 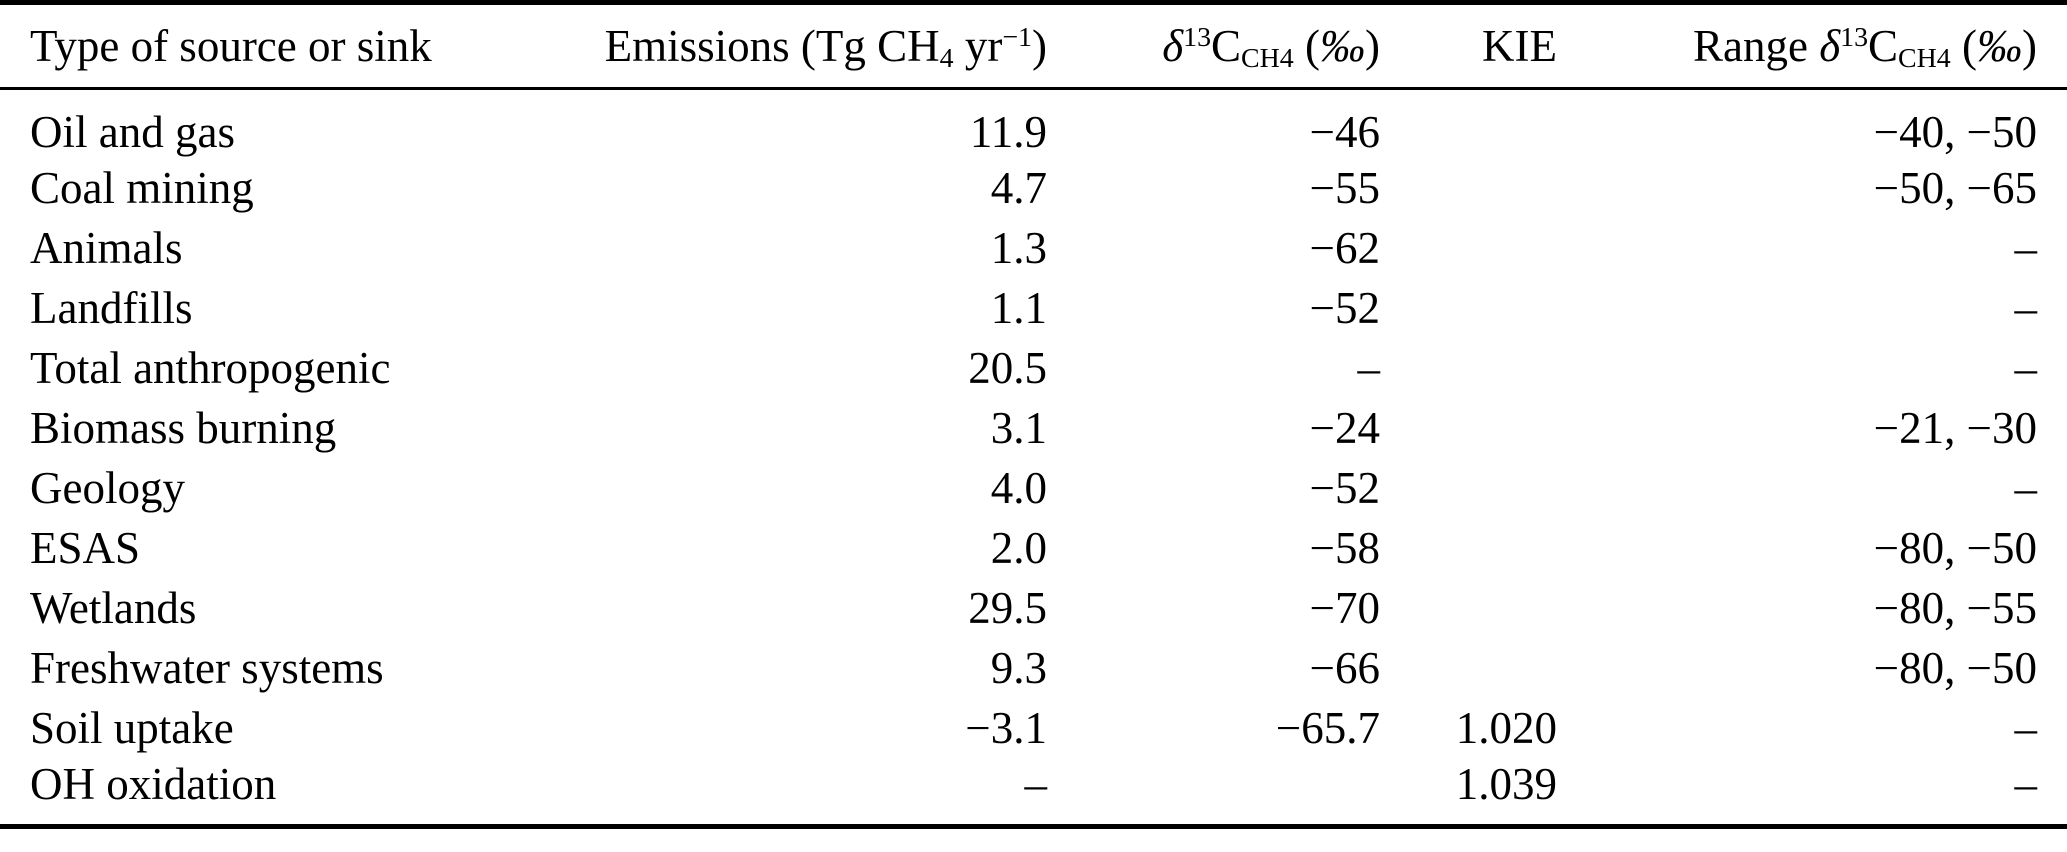 What do you see at coordinates (132, 132) in the screenshot?
I see `cell-source: Oil and gas` at bounding box center [132, 132].